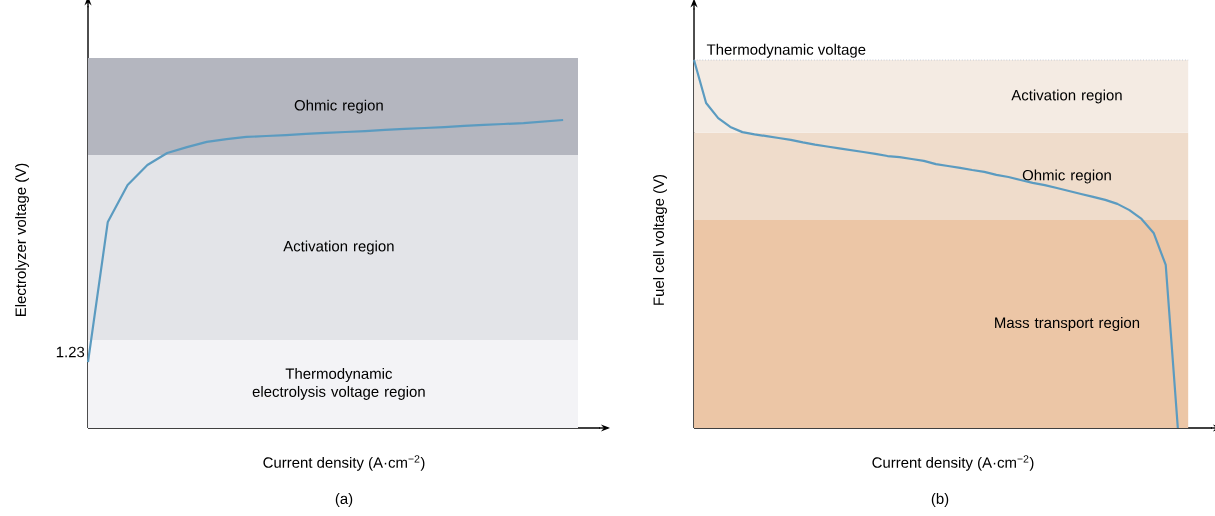  Describe the element at coordinates (70, 352) in the screenshot. I see `text: 1.23` at that location.